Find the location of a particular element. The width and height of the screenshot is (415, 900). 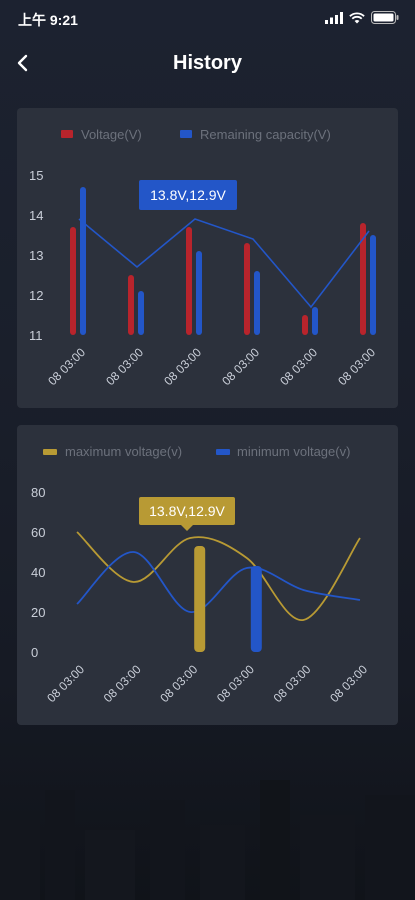

legend-swatch-max-voltage is located at coordinates (50, 452).